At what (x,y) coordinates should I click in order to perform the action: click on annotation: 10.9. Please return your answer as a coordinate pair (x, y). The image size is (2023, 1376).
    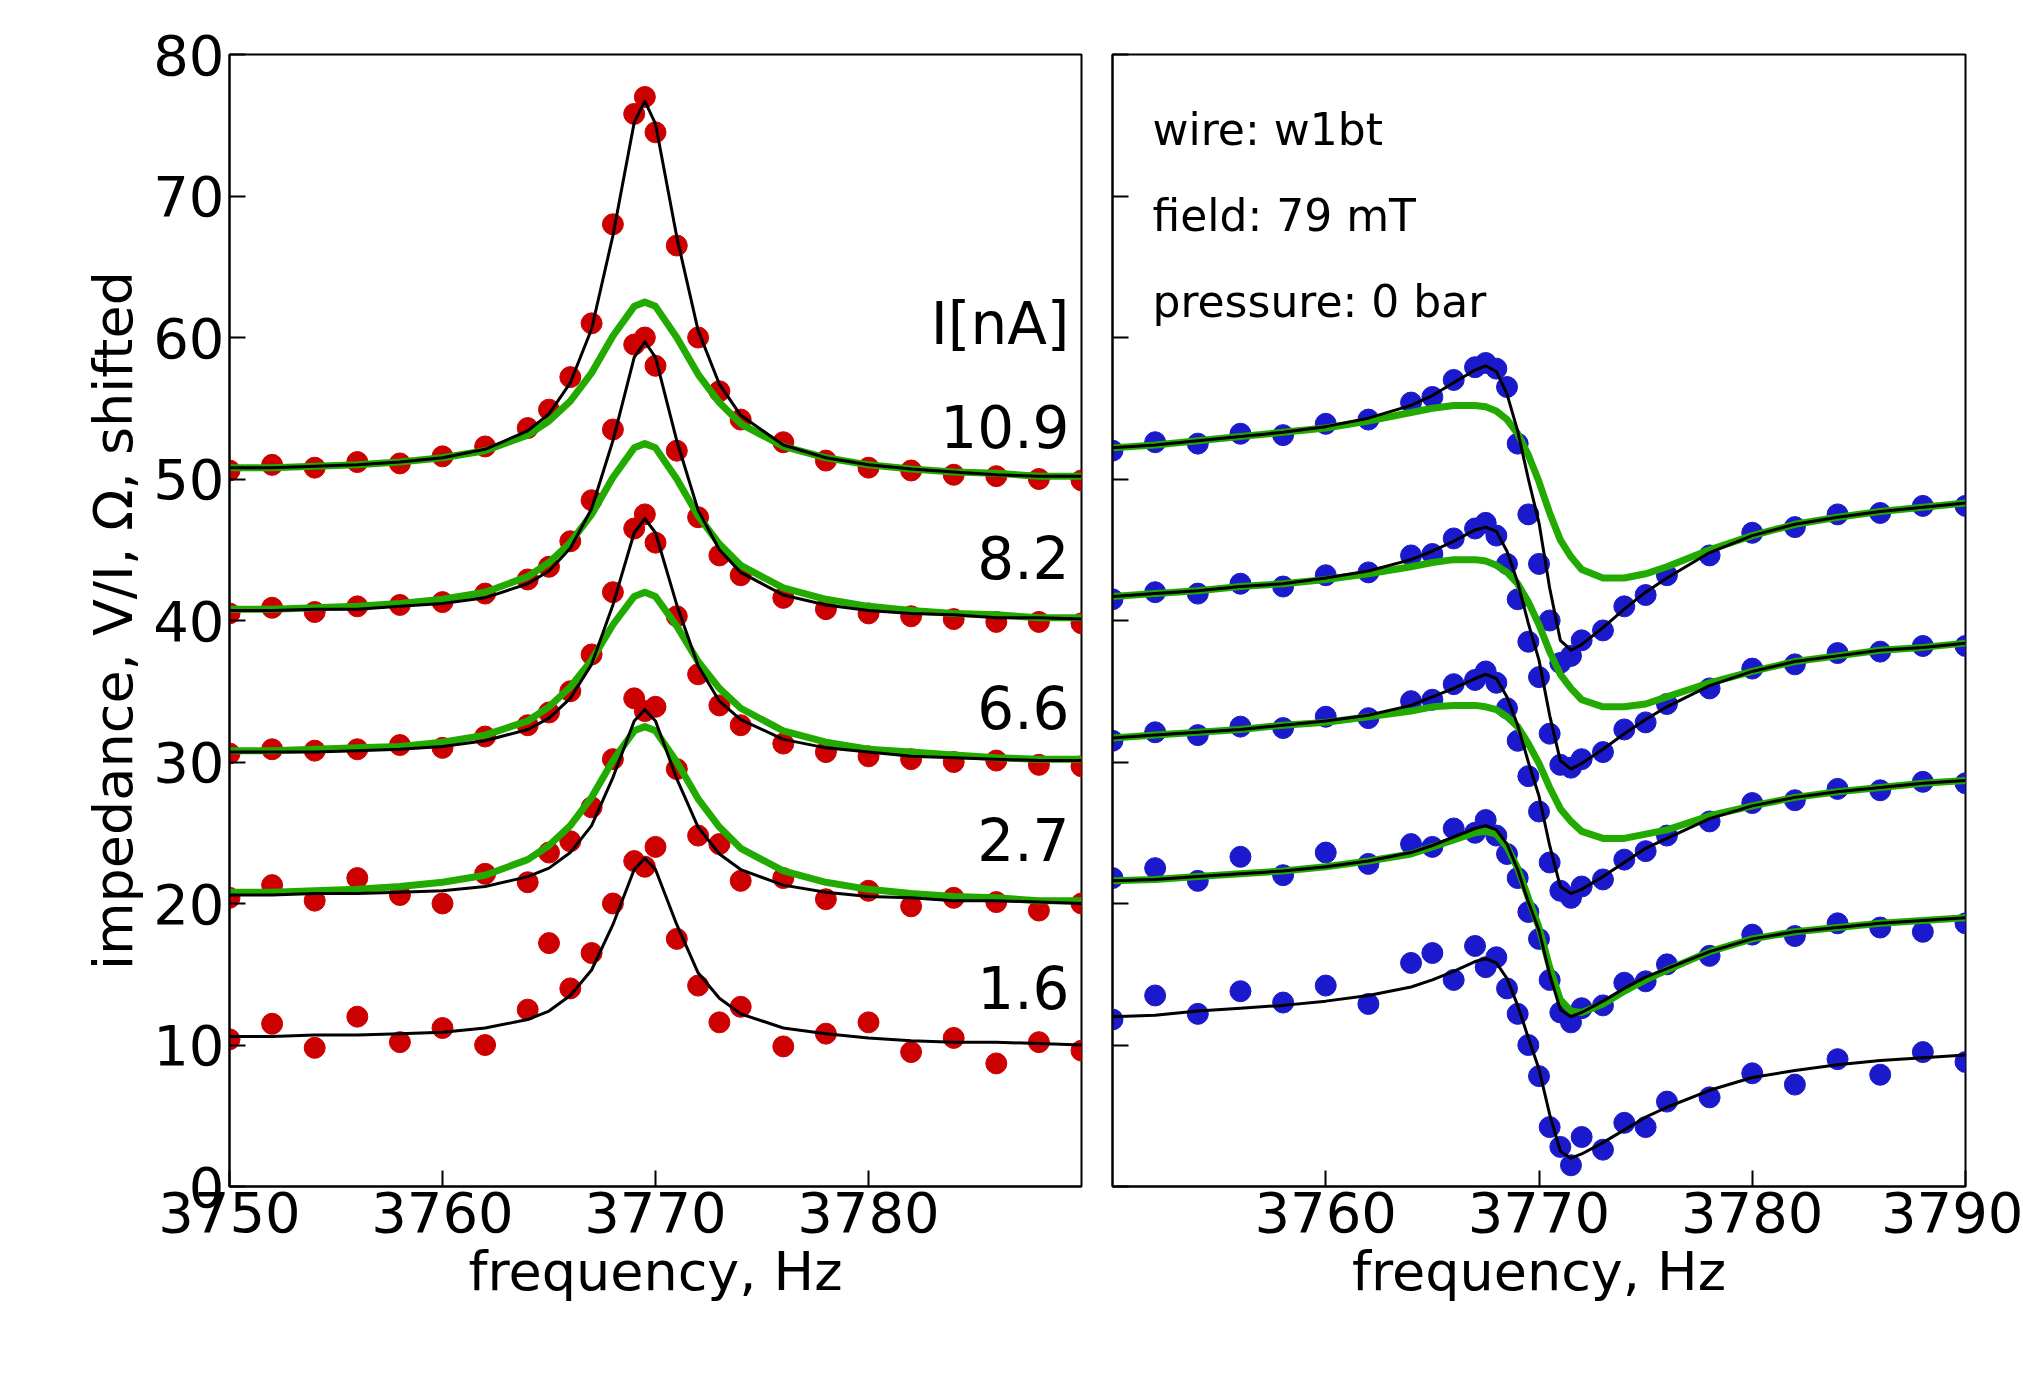
    Looking at the image, I should click on (1005, 428).